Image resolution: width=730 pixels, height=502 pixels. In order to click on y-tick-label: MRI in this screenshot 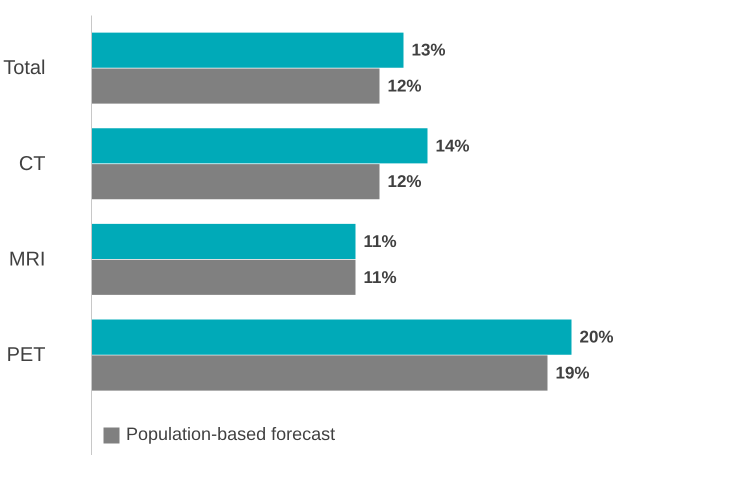, I will do `click(27, 259)`.